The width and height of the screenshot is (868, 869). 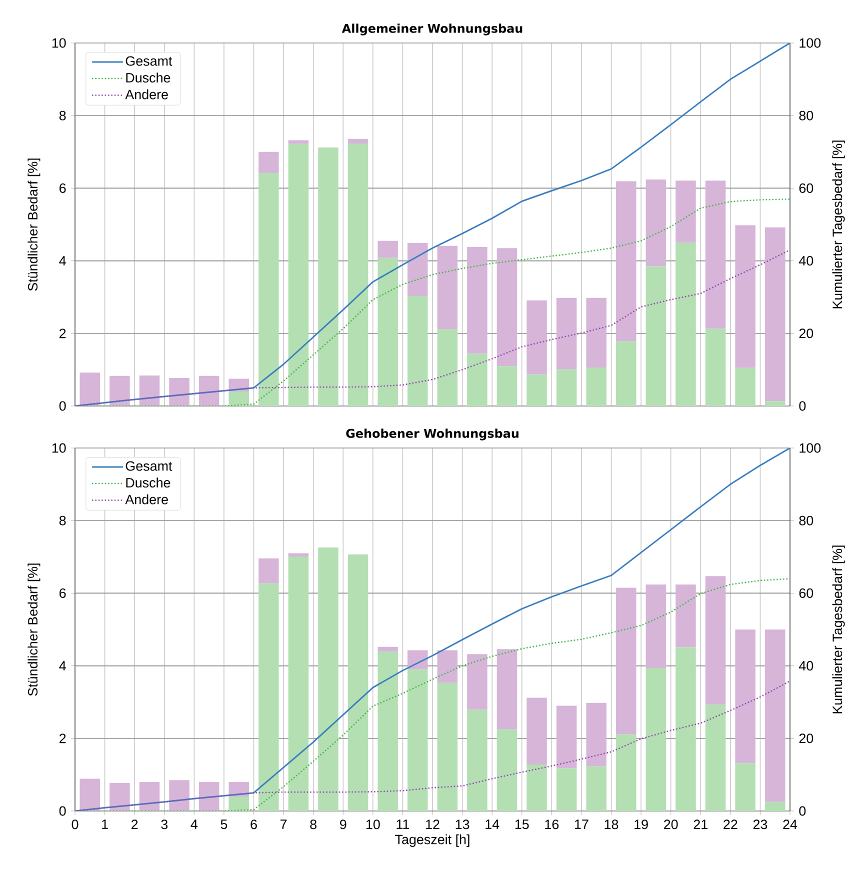 I want to click on x-tick-label: 11, so click(x=403, y=824).